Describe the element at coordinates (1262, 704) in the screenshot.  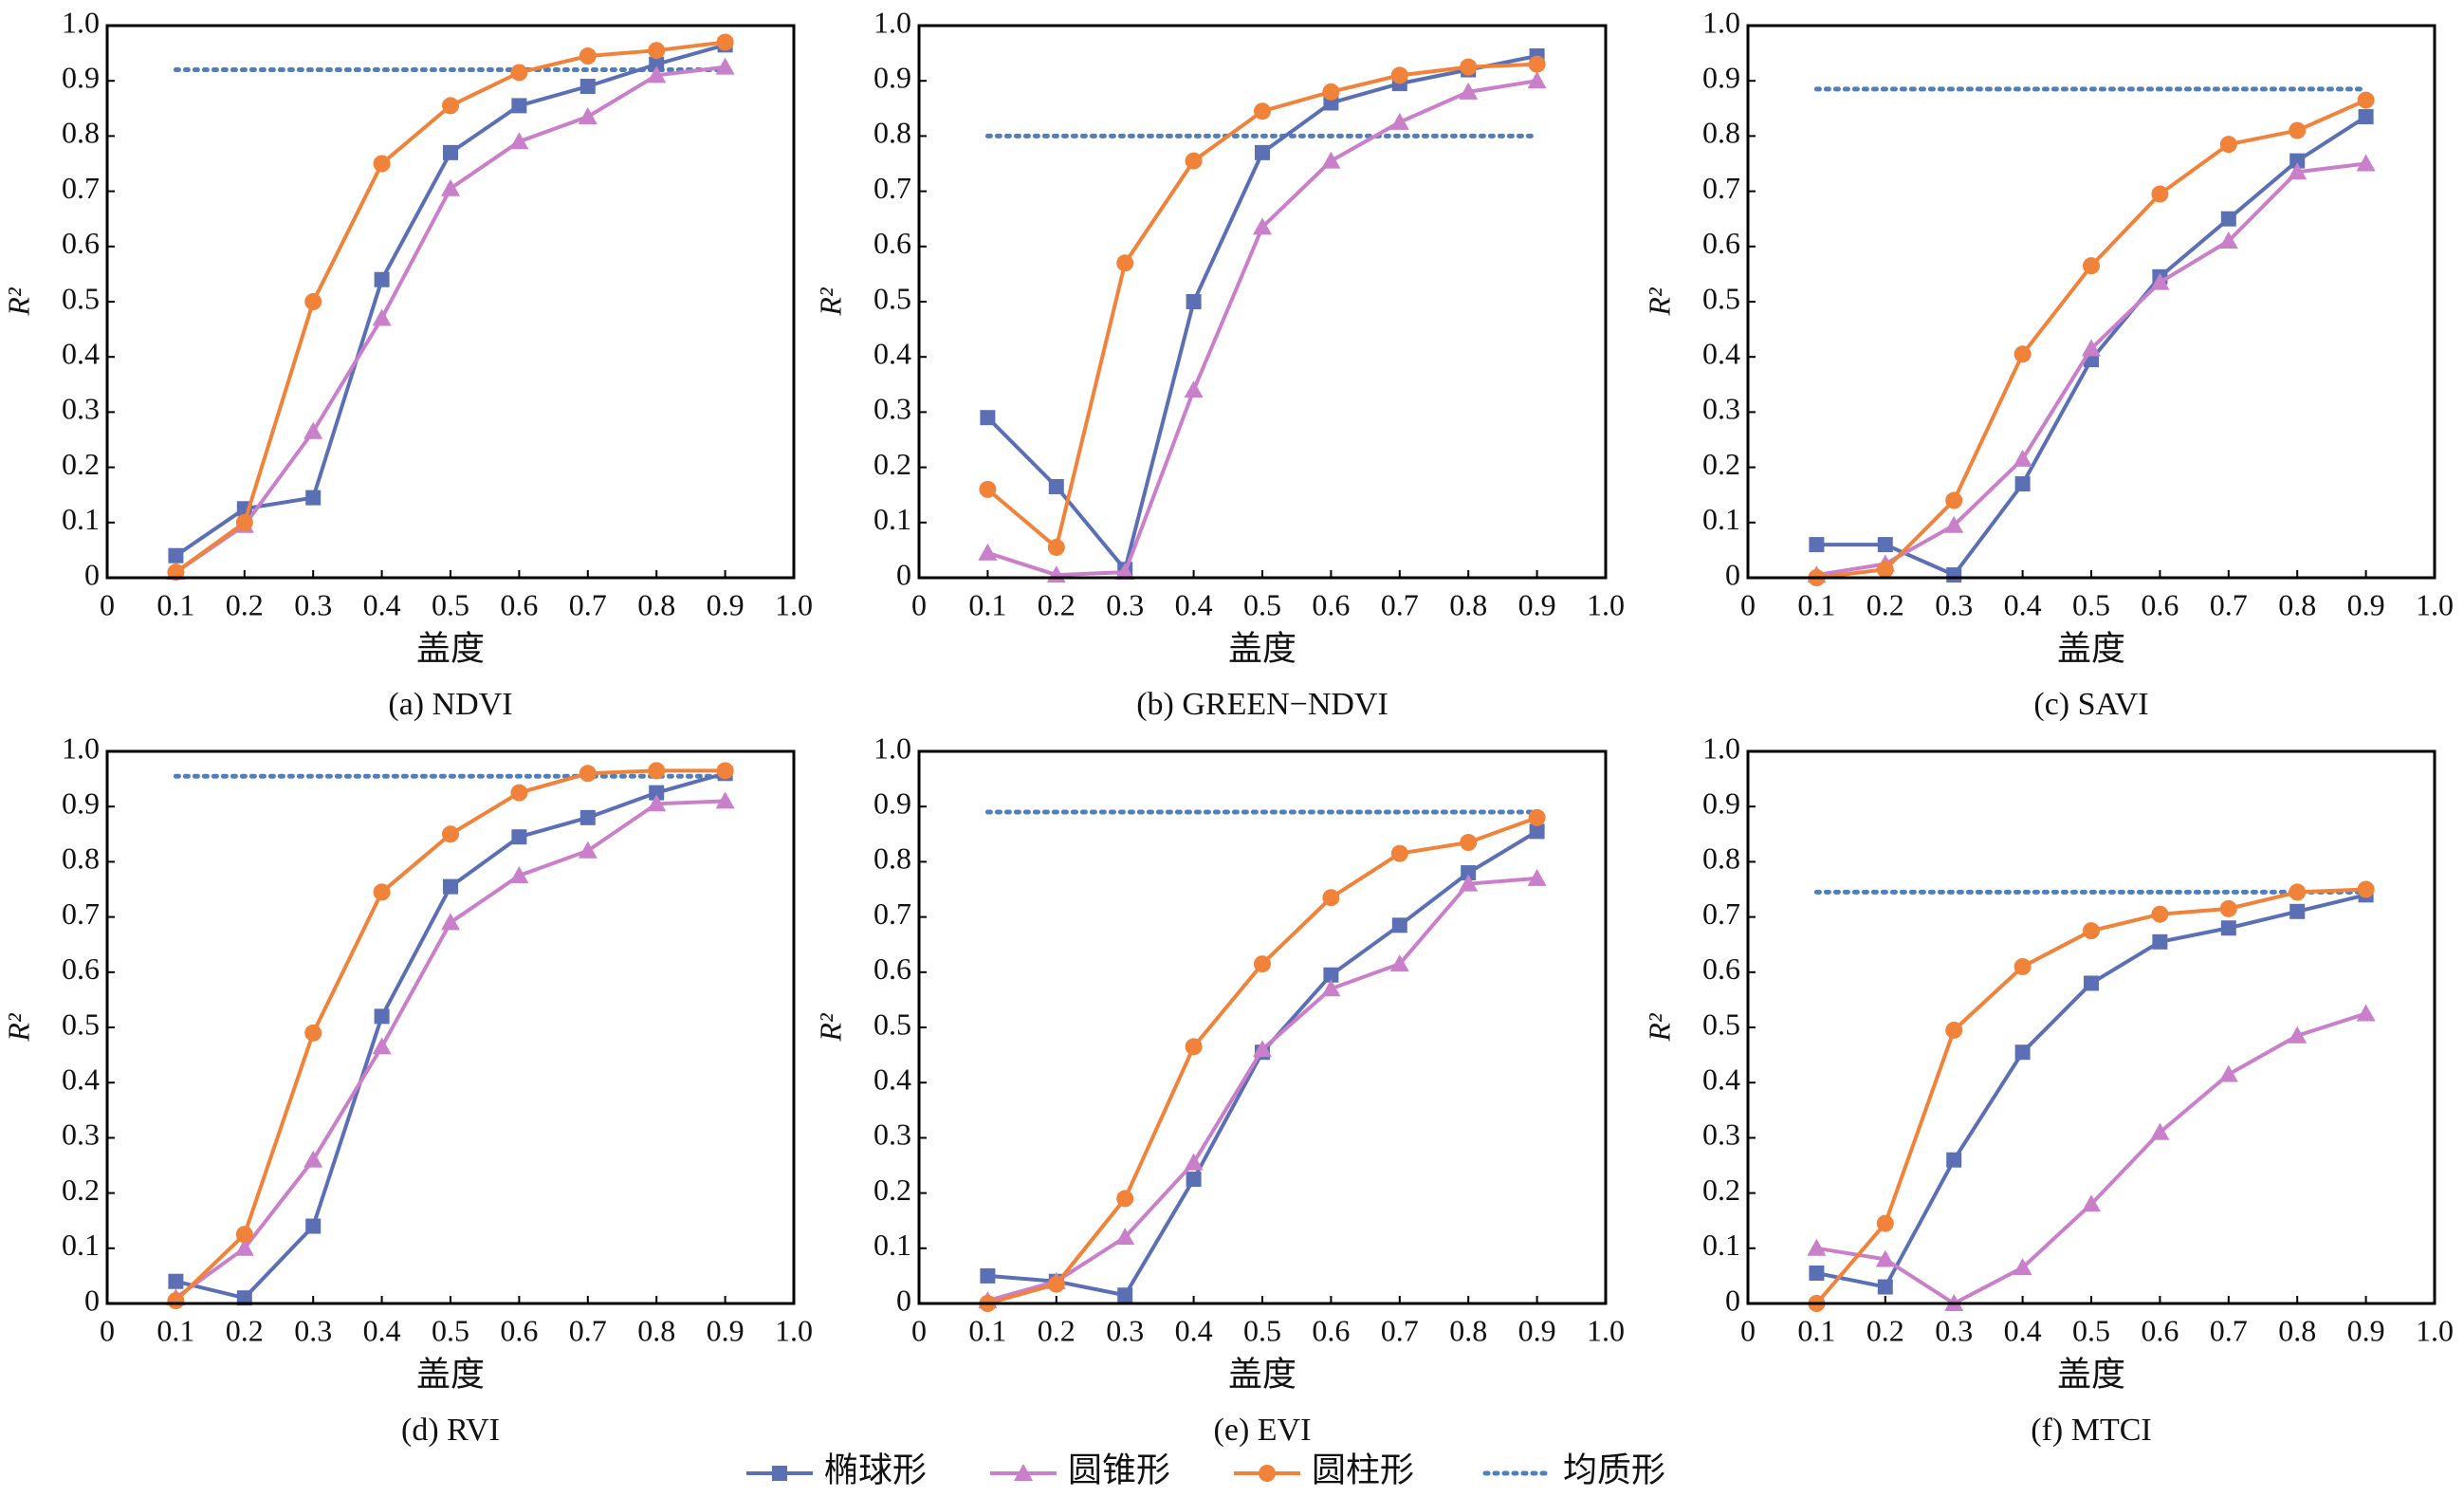
I see `caption: (b) GREEN−NDVI` at that location.